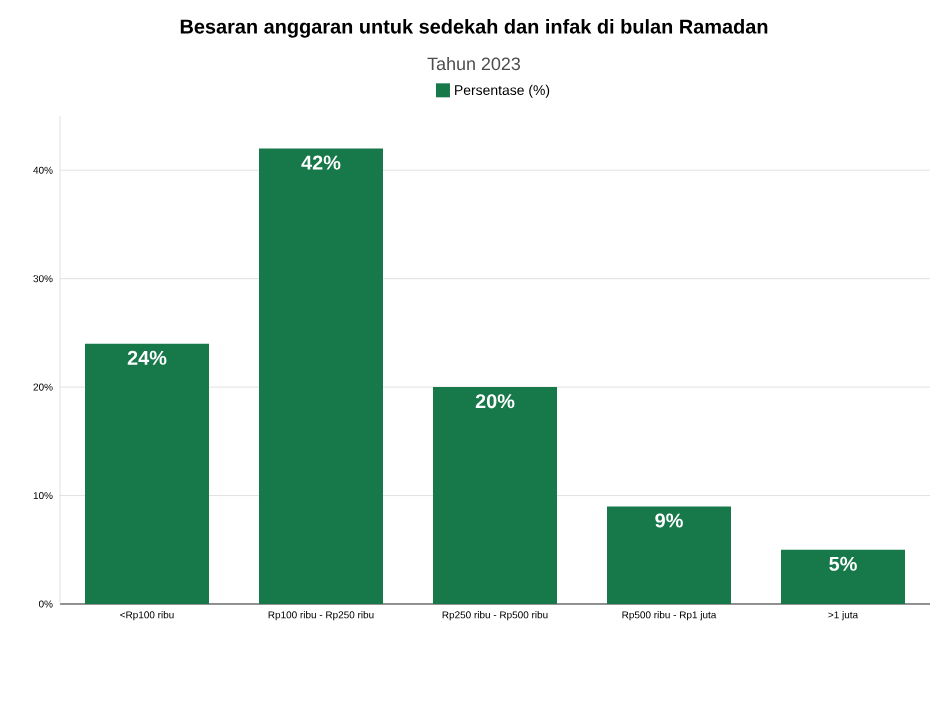 This screenshot has height=716, width=948. What do you see at coordinates (495, 401) in the screenshot?
I see `data-label: 20%` at bounding box center [495, 401].